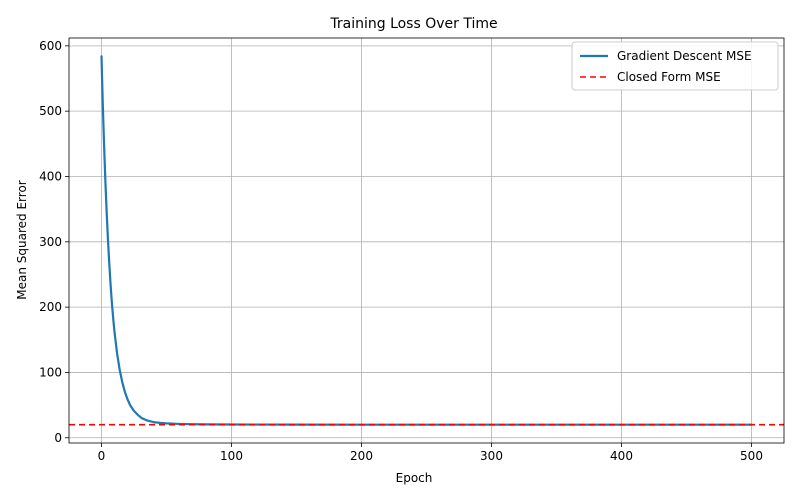  Describe the element at coordinates (102, 456) in the screenshot. I see `x-tick-label-0: 0` at that location.